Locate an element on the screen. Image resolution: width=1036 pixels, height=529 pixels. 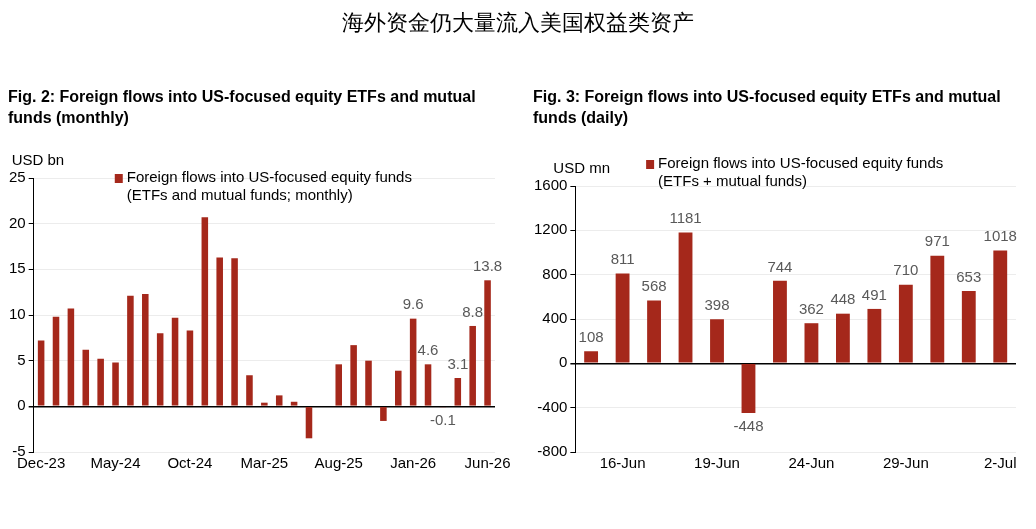
data-label: 811 is located at coordinates (622, 259).